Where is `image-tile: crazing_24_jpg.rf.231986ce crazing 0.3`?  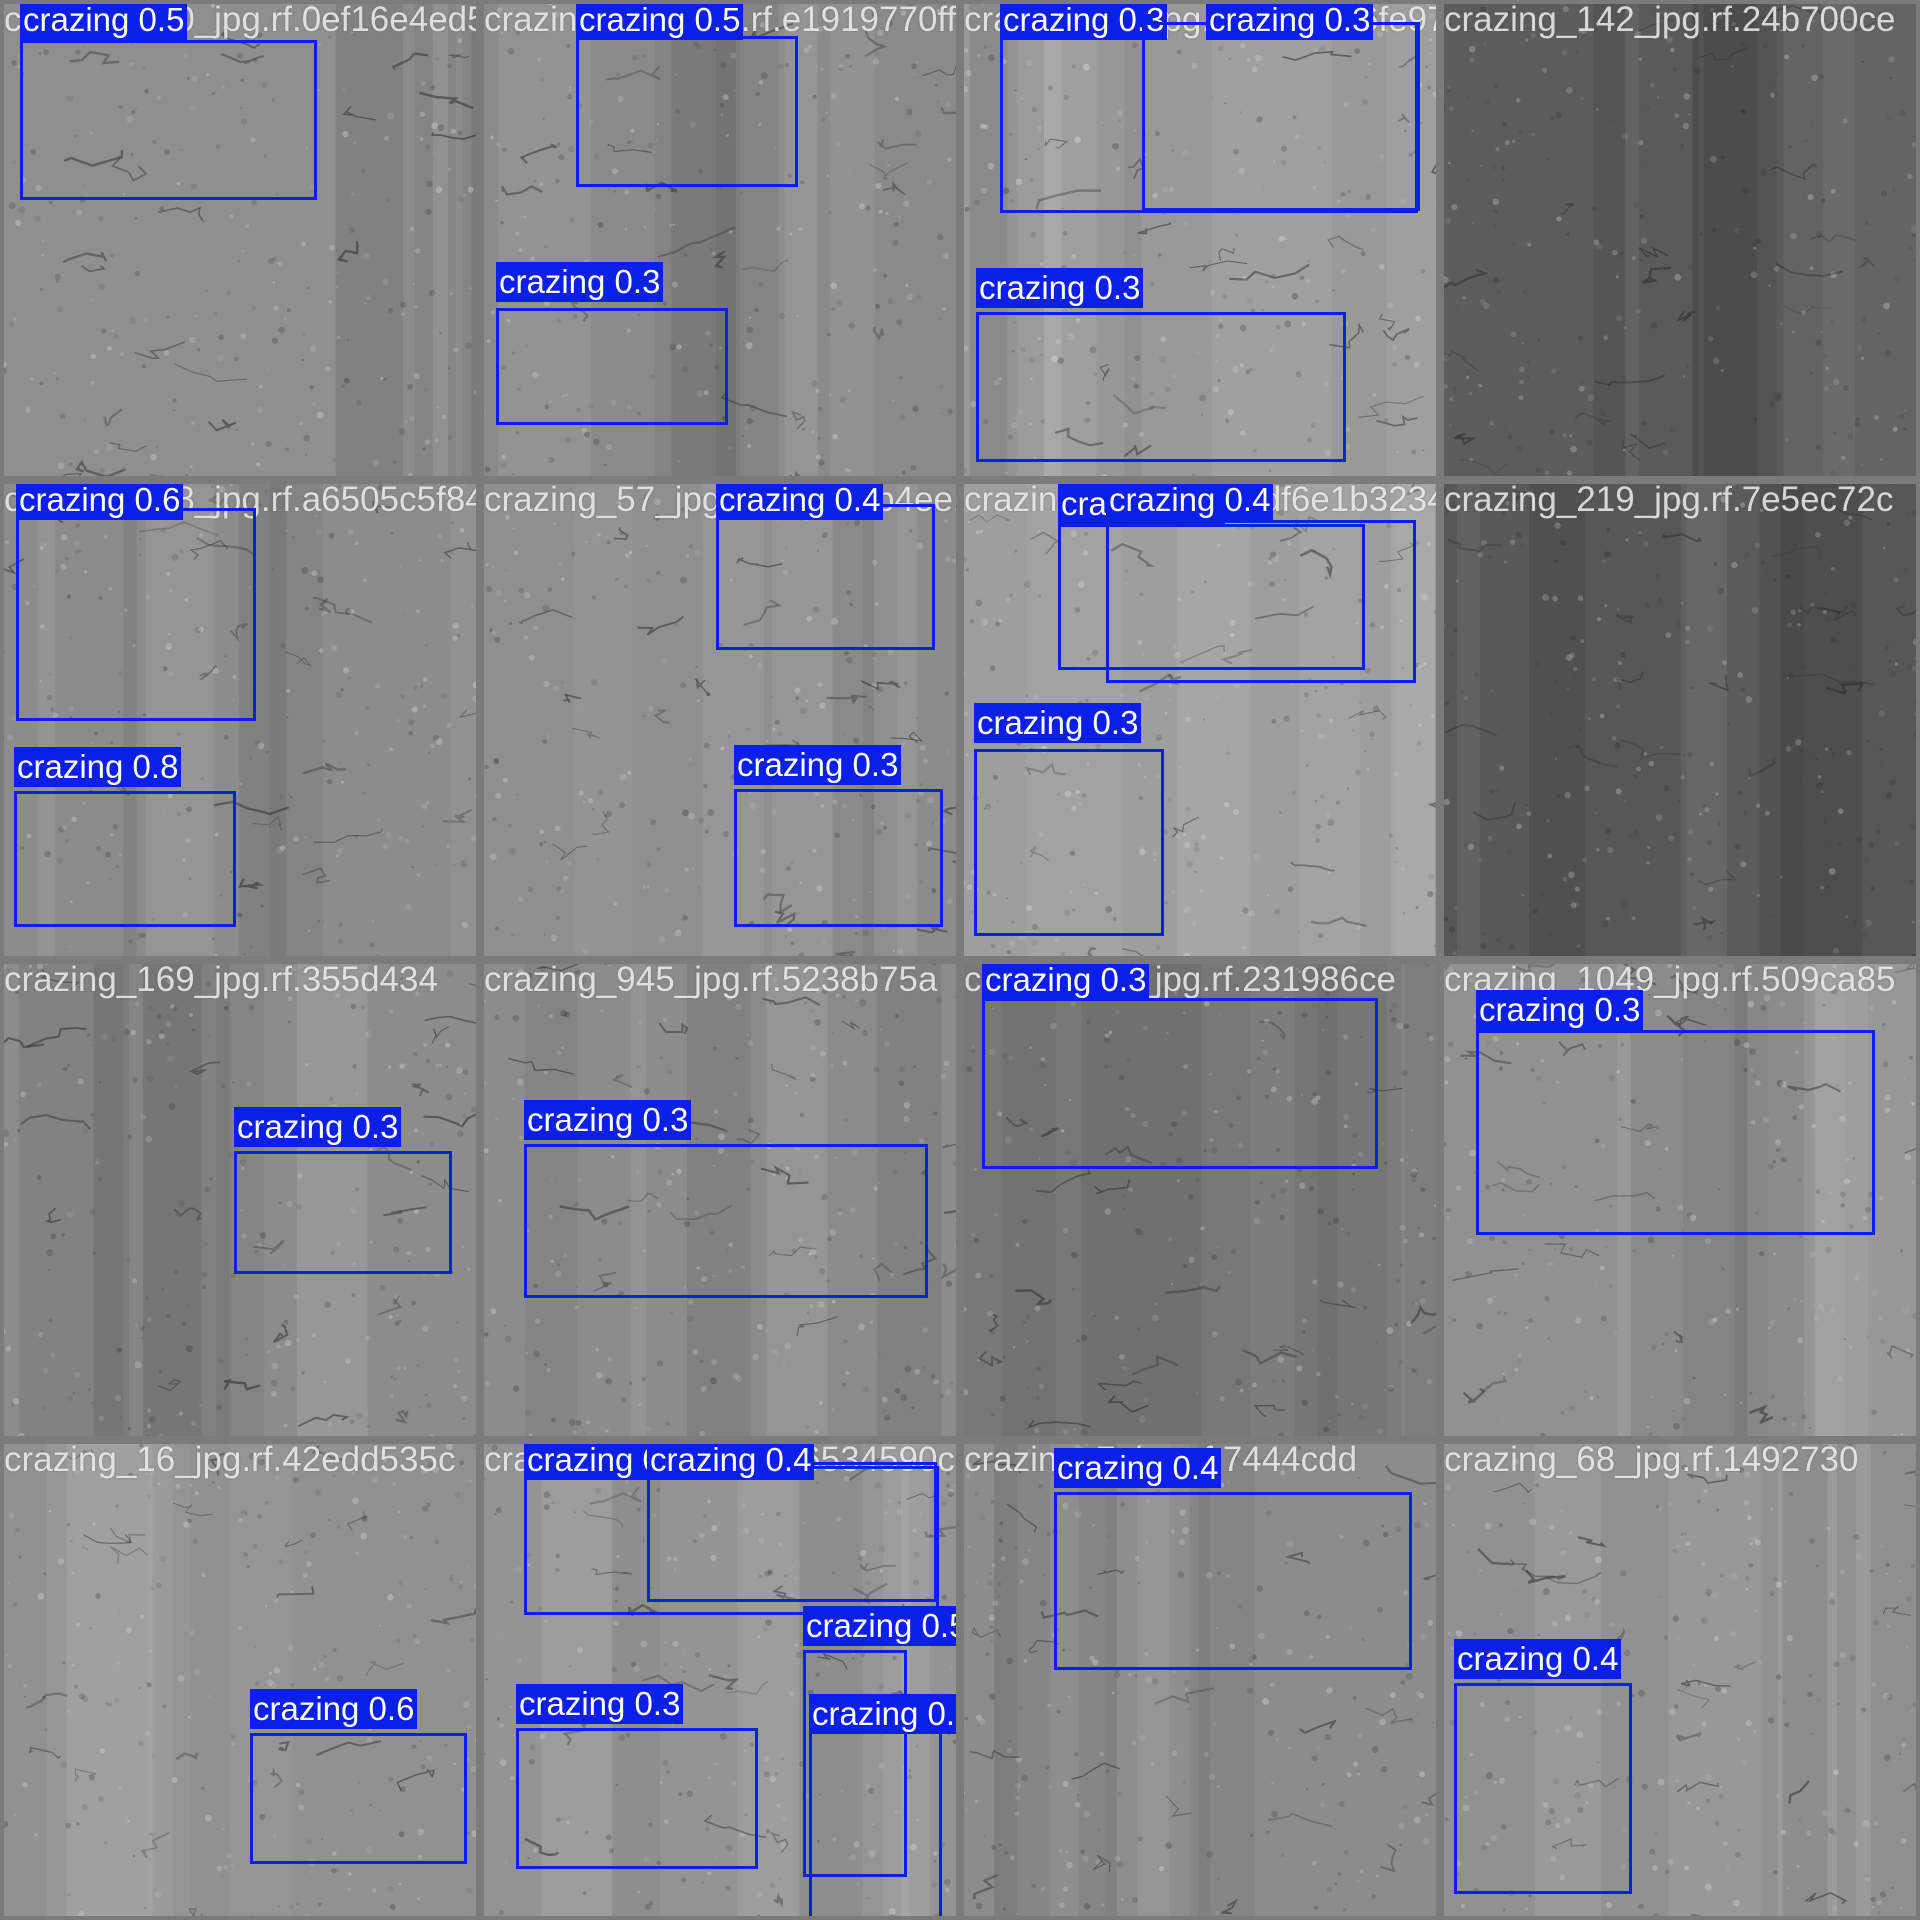
image-tile: crazing_24_jpg.rf.231986ce crazing 0.3 is located at coordinates (1200, 1200).